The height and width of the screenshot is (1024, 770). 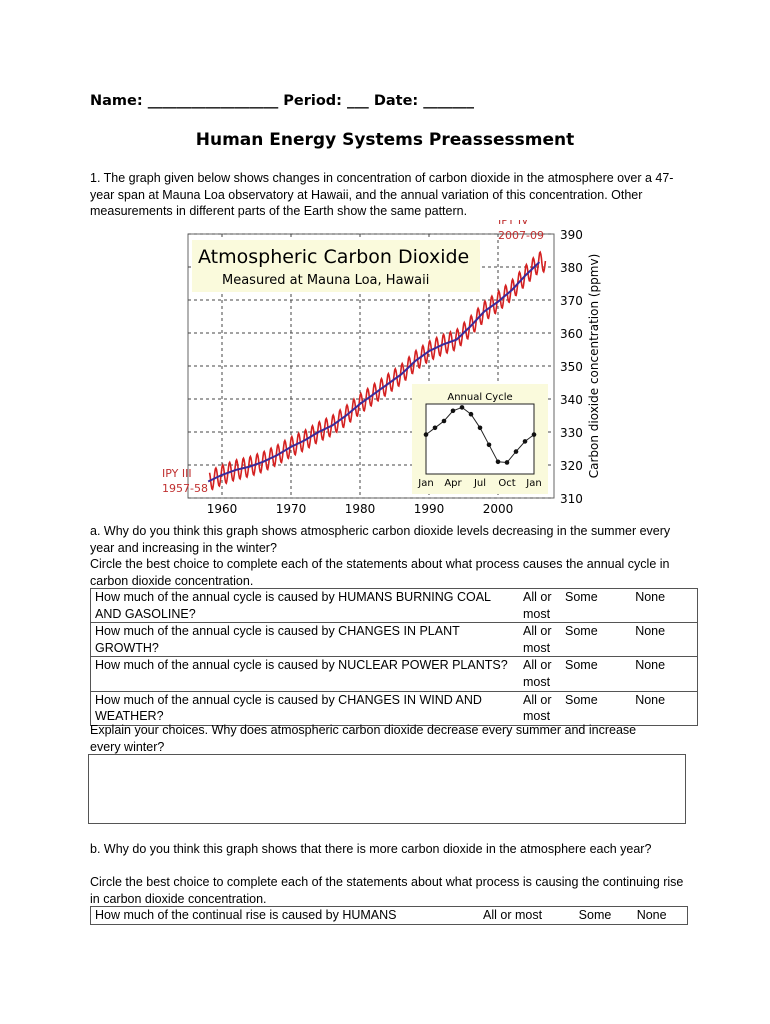 I want to click on y-tick-label: 330, so click(x=571, y=433).